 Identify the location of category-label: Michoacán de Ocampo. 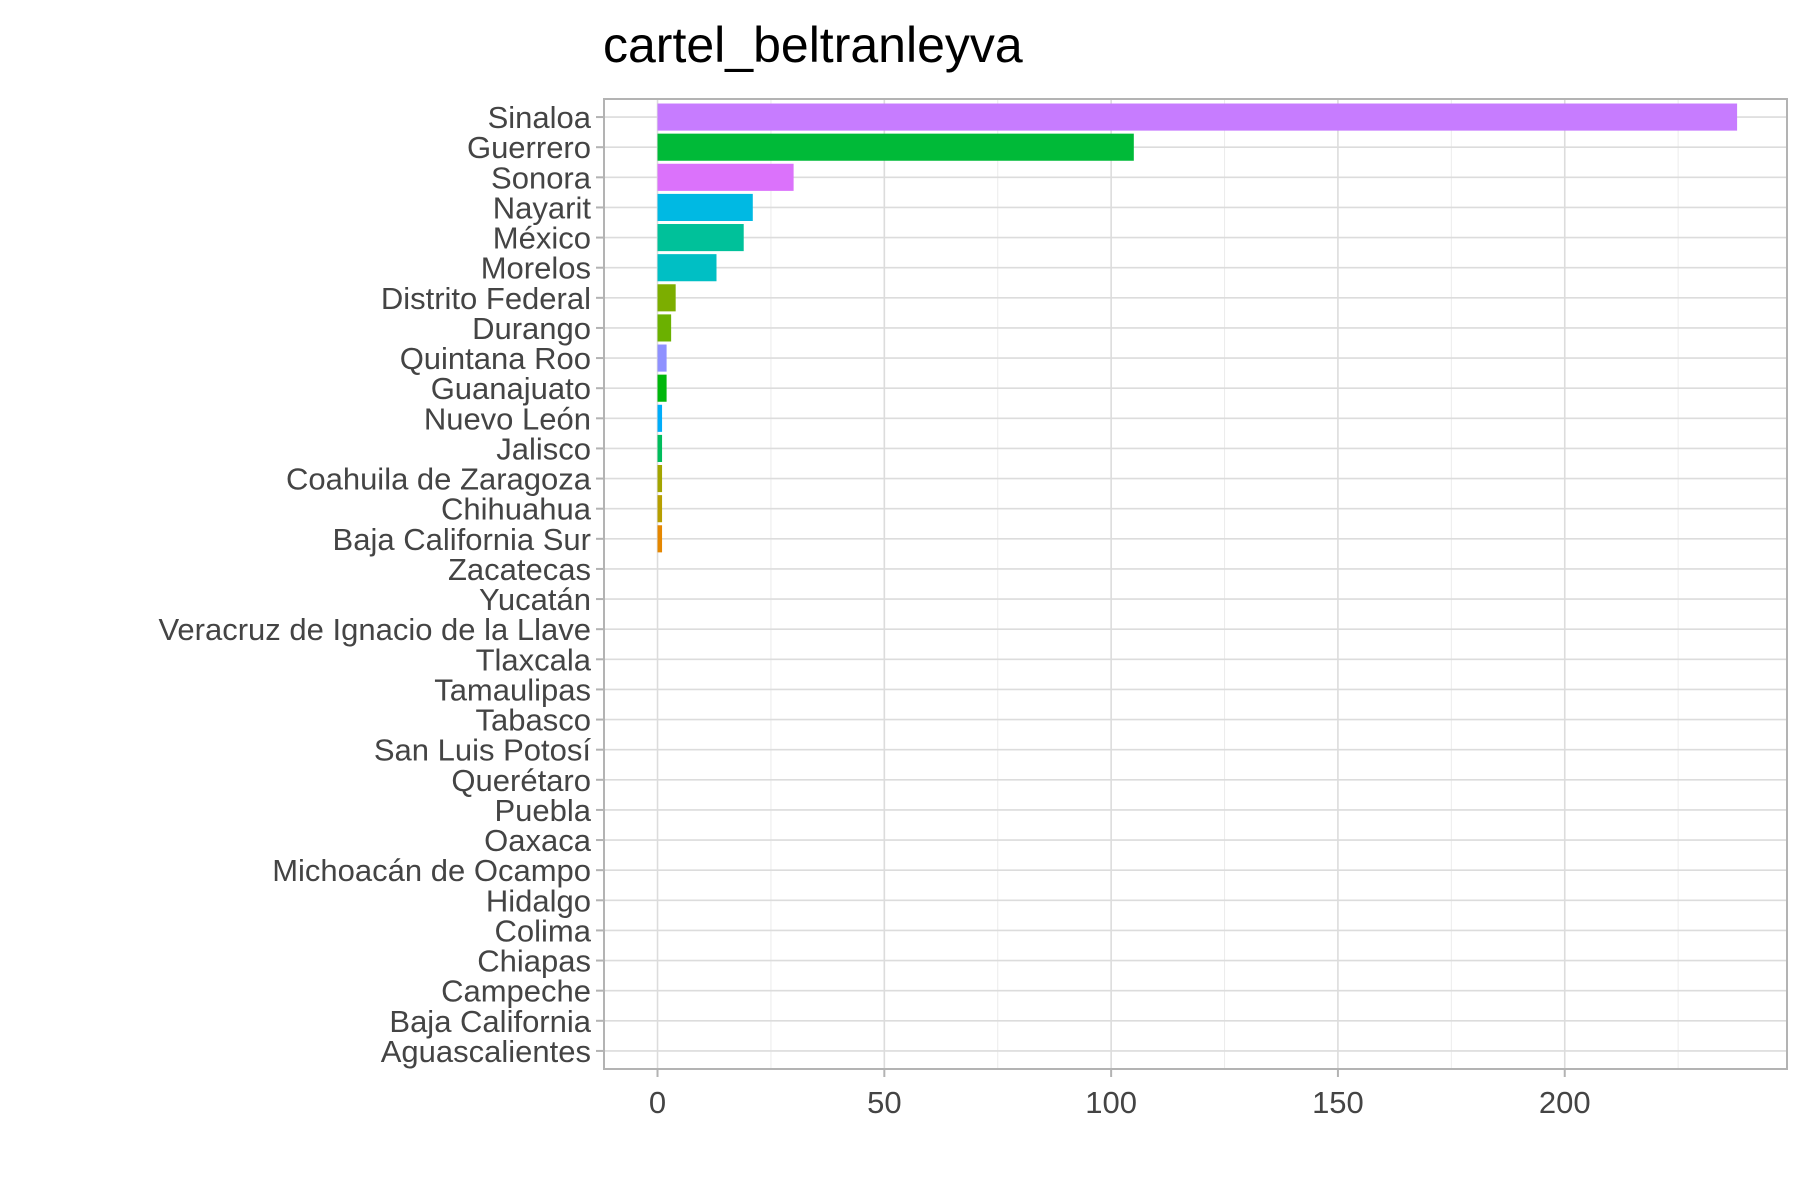
(431, 870).